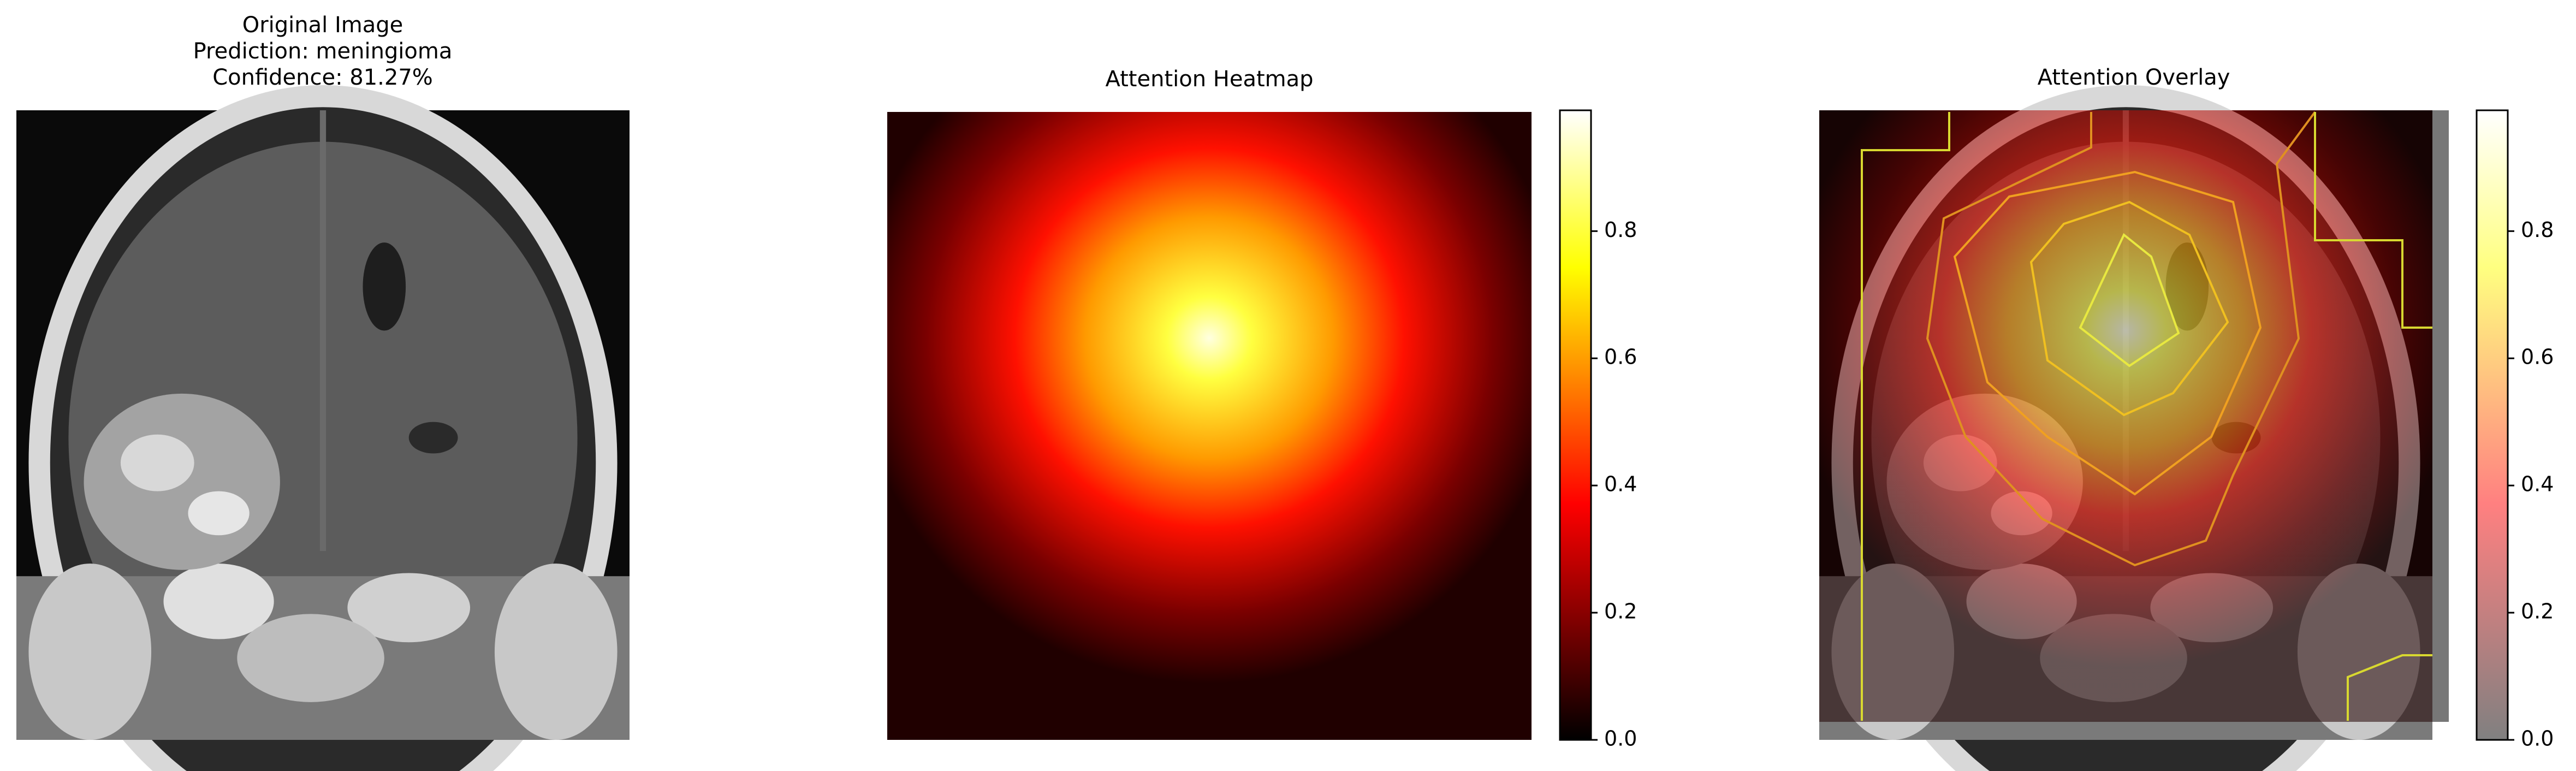 The image size is (2576, 771). What do you see at coordinates (322, 25) in the screenshot?
I see `panel-title: Original Image` at bounding box center [322, 25].